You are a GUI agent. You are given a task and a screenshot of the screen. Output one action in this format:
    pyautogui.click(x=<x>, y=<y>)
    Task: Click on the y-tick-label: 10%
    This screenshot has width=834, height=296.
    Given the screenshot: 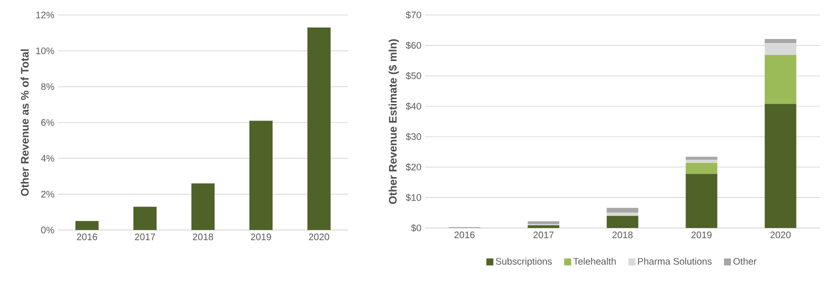 What is the action you would take?
    pyautogui.click(x=45, y=50)
    